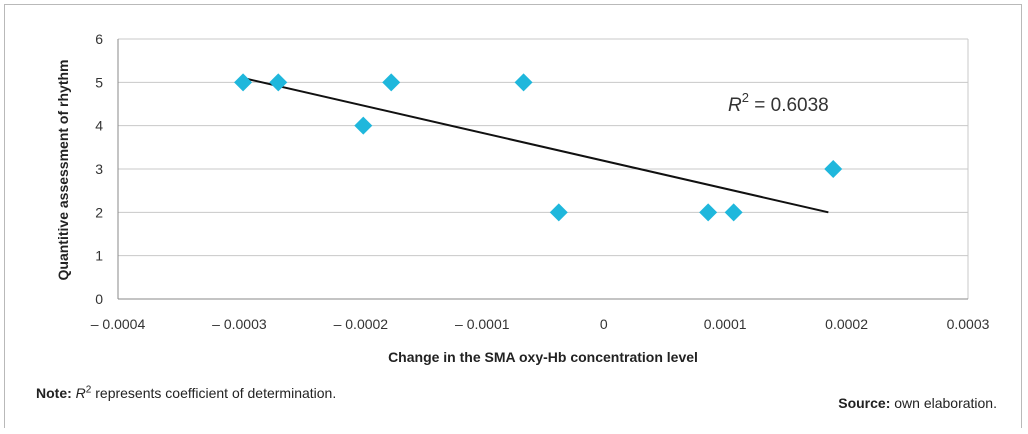 This screenshot has width=1028, height=434. Describe the element at coordinates (80, 393) in the screenshot. I see `note-symbol: R` at that location.